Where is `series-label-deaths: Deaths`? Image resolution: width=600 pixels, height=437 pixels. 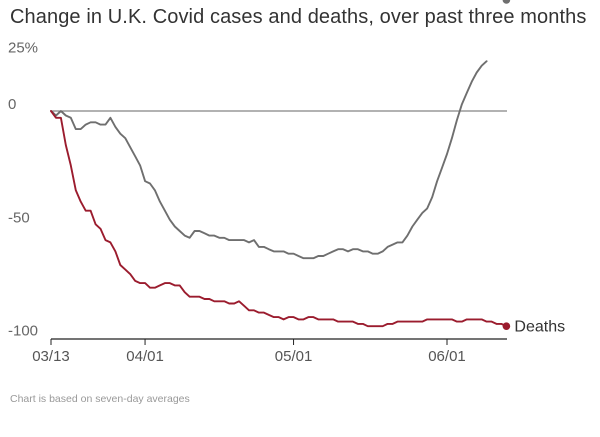
series-label-deaths: Deaths is located at coordinates (539, 327).